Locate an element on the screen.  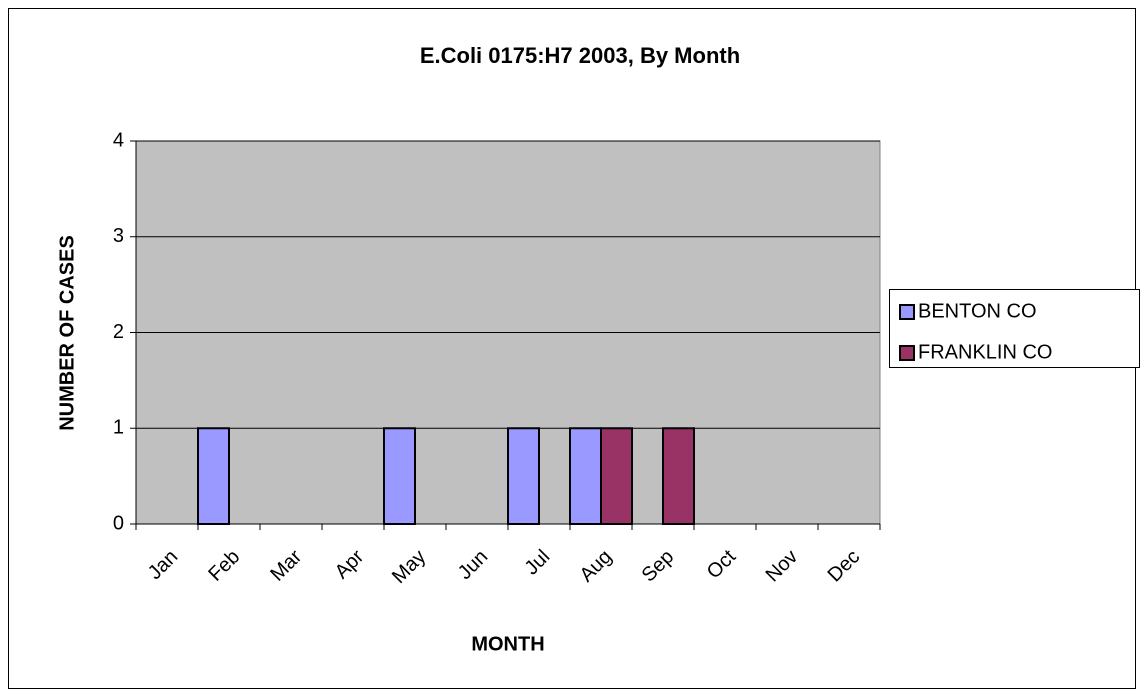
y-tick-label: 2 is located at coordinates (118, 332).